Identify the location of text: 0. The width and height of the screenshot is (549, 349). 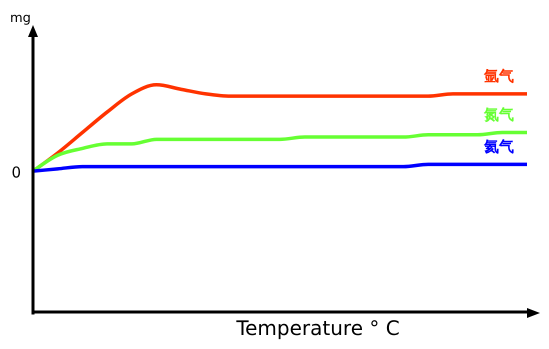
(16, 173).